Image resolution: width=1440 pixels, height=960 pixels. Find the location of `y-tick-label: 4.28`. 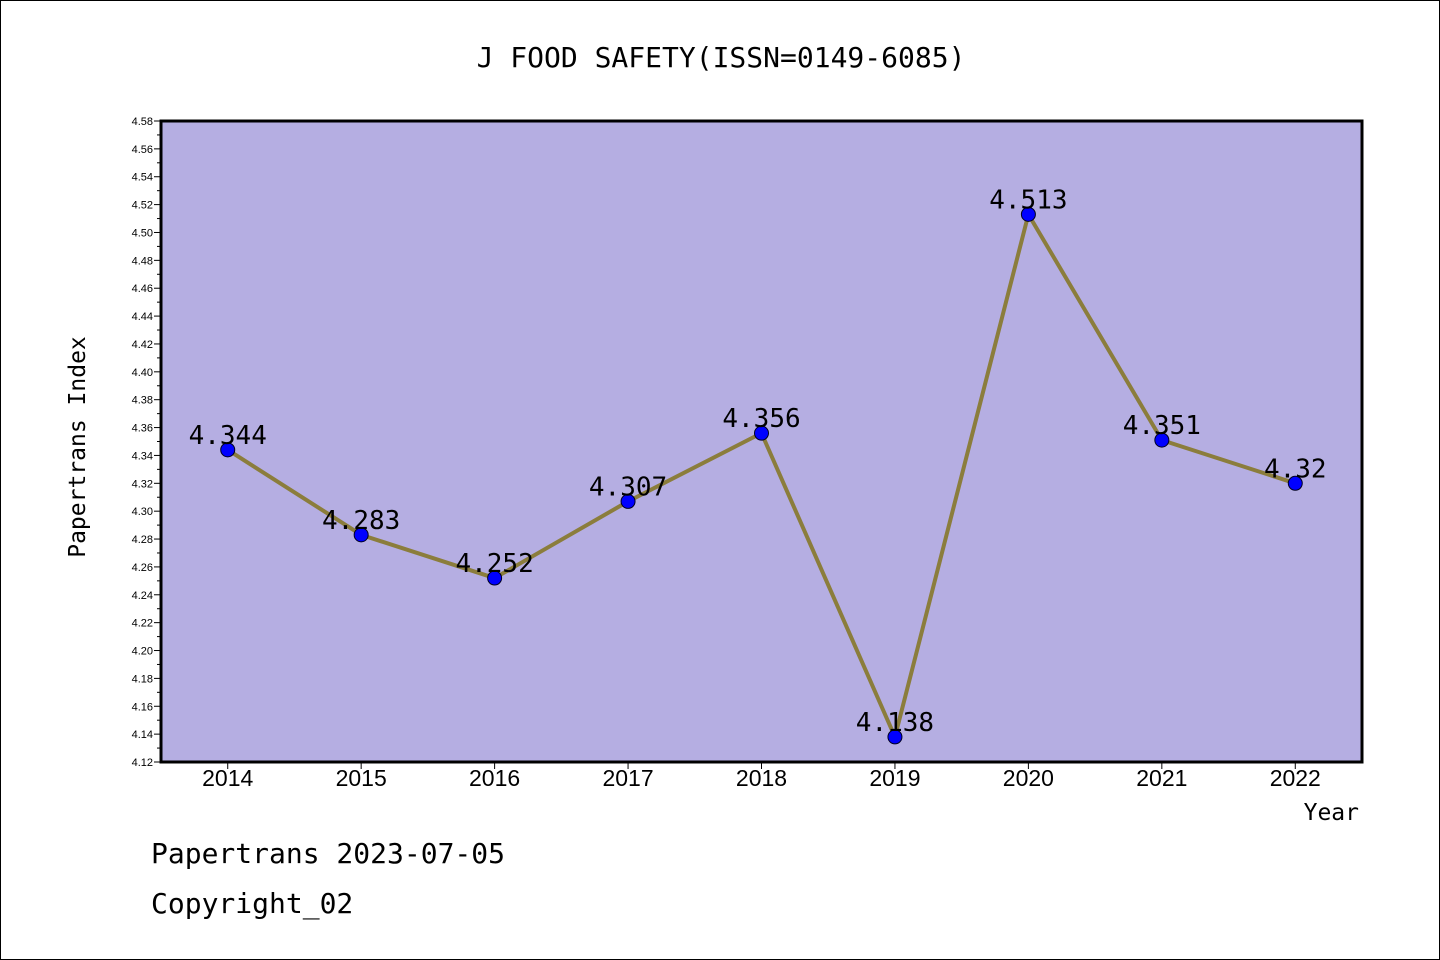

y-tick-label: 4.28 is located at coordinates (142, 540).